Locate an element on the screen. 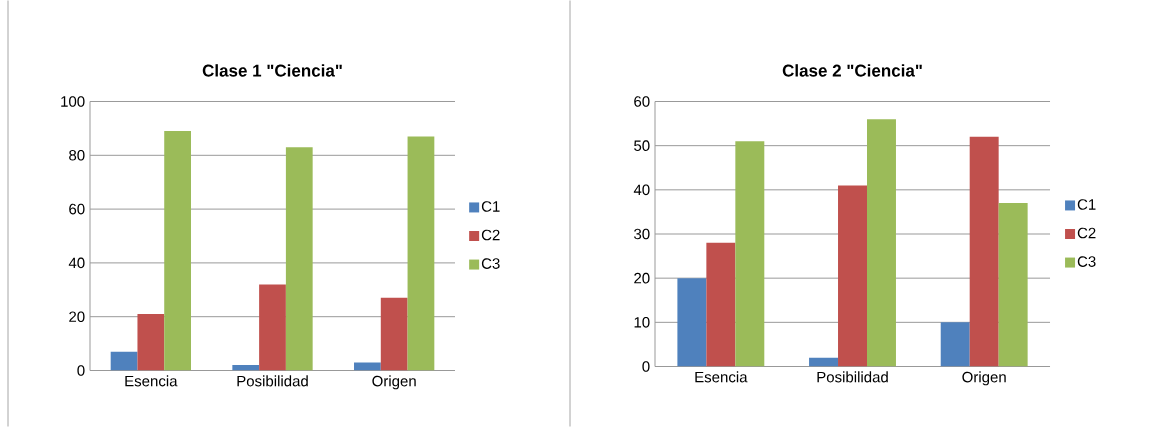  y-tick-label: 10 is located at coordinates (642, 322).